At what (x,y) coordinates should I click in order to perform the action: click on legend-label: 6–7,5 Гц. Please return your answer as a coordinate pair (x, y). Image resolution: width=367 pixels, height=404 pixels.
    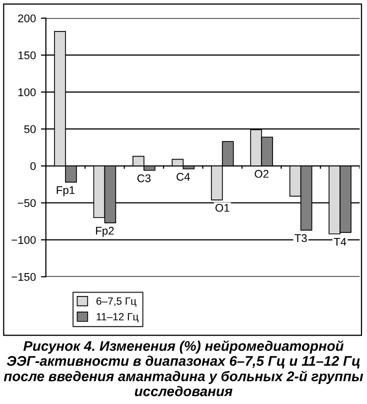
    Looking at the image, I should click on (116, 302).